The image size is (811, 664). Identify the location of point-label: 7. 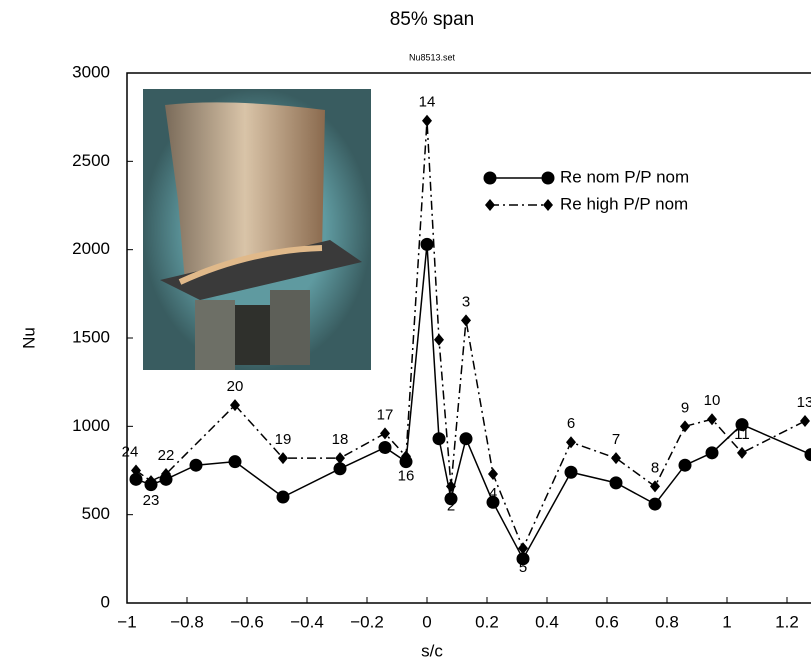
(616, 439).